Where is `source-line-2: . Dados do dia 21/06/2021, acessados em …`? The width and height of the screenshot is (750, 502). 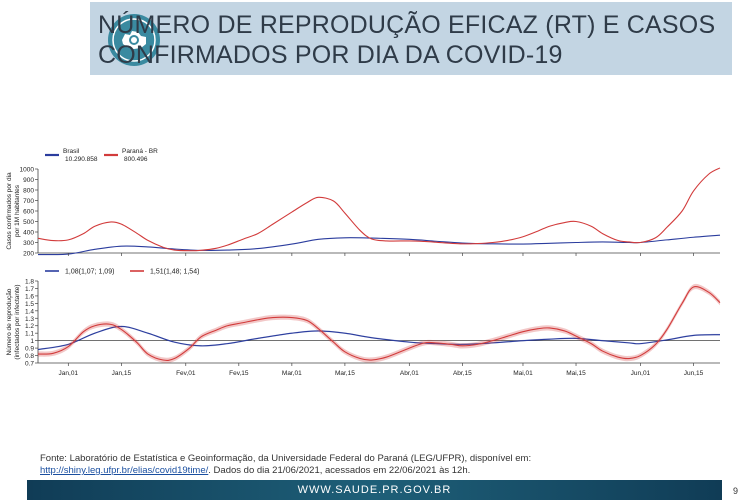 source-line-2: . Dados do dia 21/06/2021, acessados em … is located at coordinates (339, 470).